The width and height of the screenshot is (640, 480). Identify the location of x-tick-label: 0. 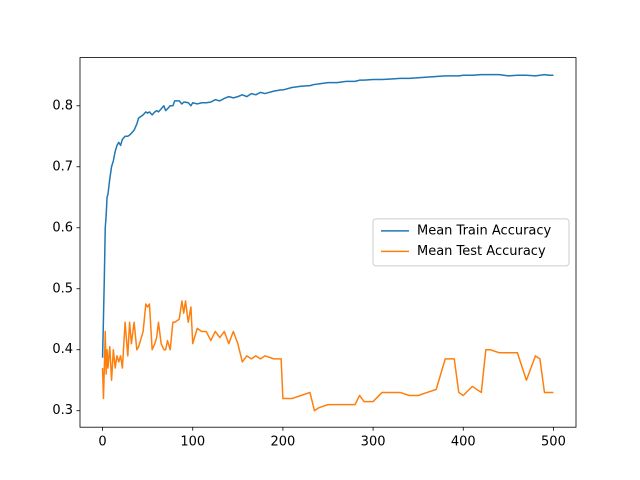
(102, 442).